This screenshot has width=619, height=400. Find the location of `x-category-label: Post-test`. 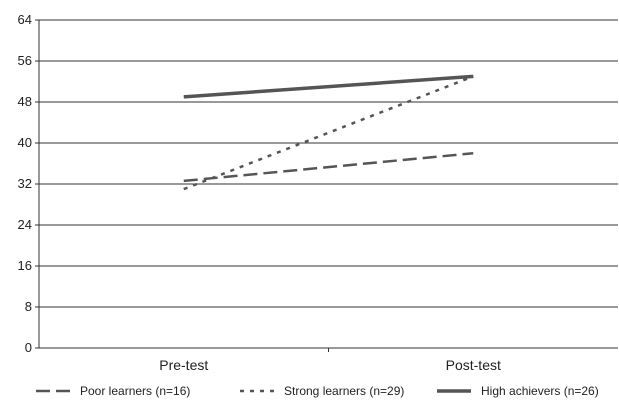

x-category-label: Post-test is located at coordinates (473, 365).